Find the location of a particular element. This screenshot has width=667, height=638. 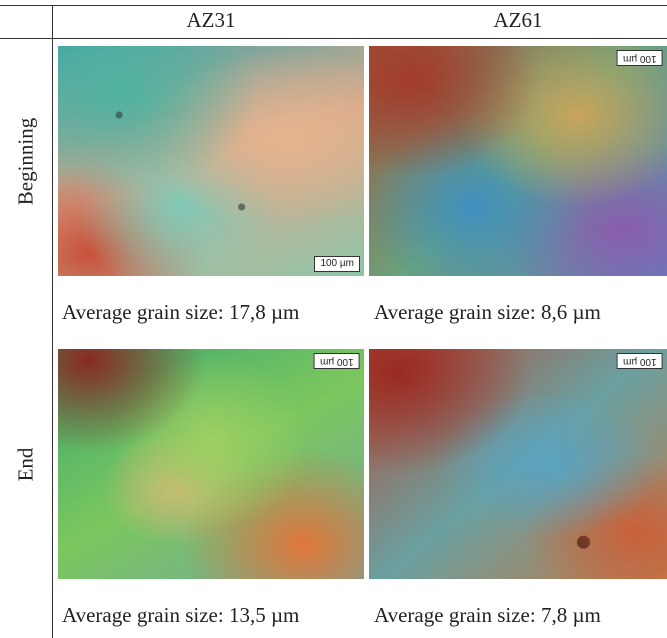

caption: Average grain size: 17,8 µm is located at coordinates (181, 312).